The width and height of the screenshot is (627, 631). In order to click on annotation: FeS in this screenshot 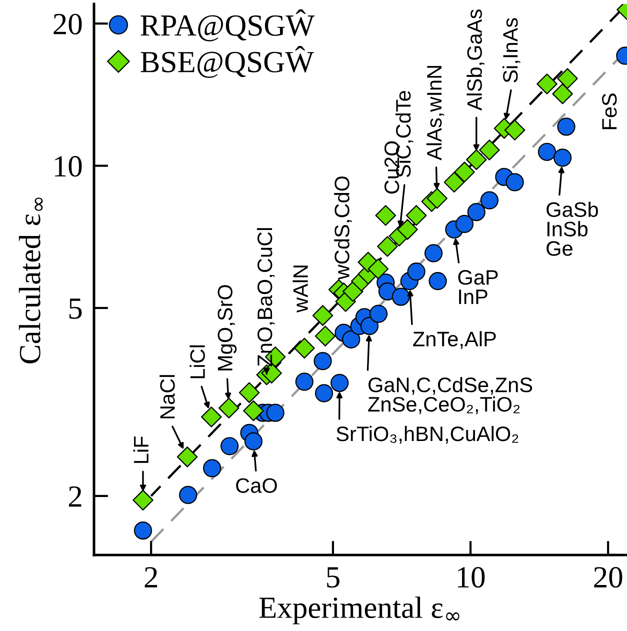, I will do `click(609, 112)`.